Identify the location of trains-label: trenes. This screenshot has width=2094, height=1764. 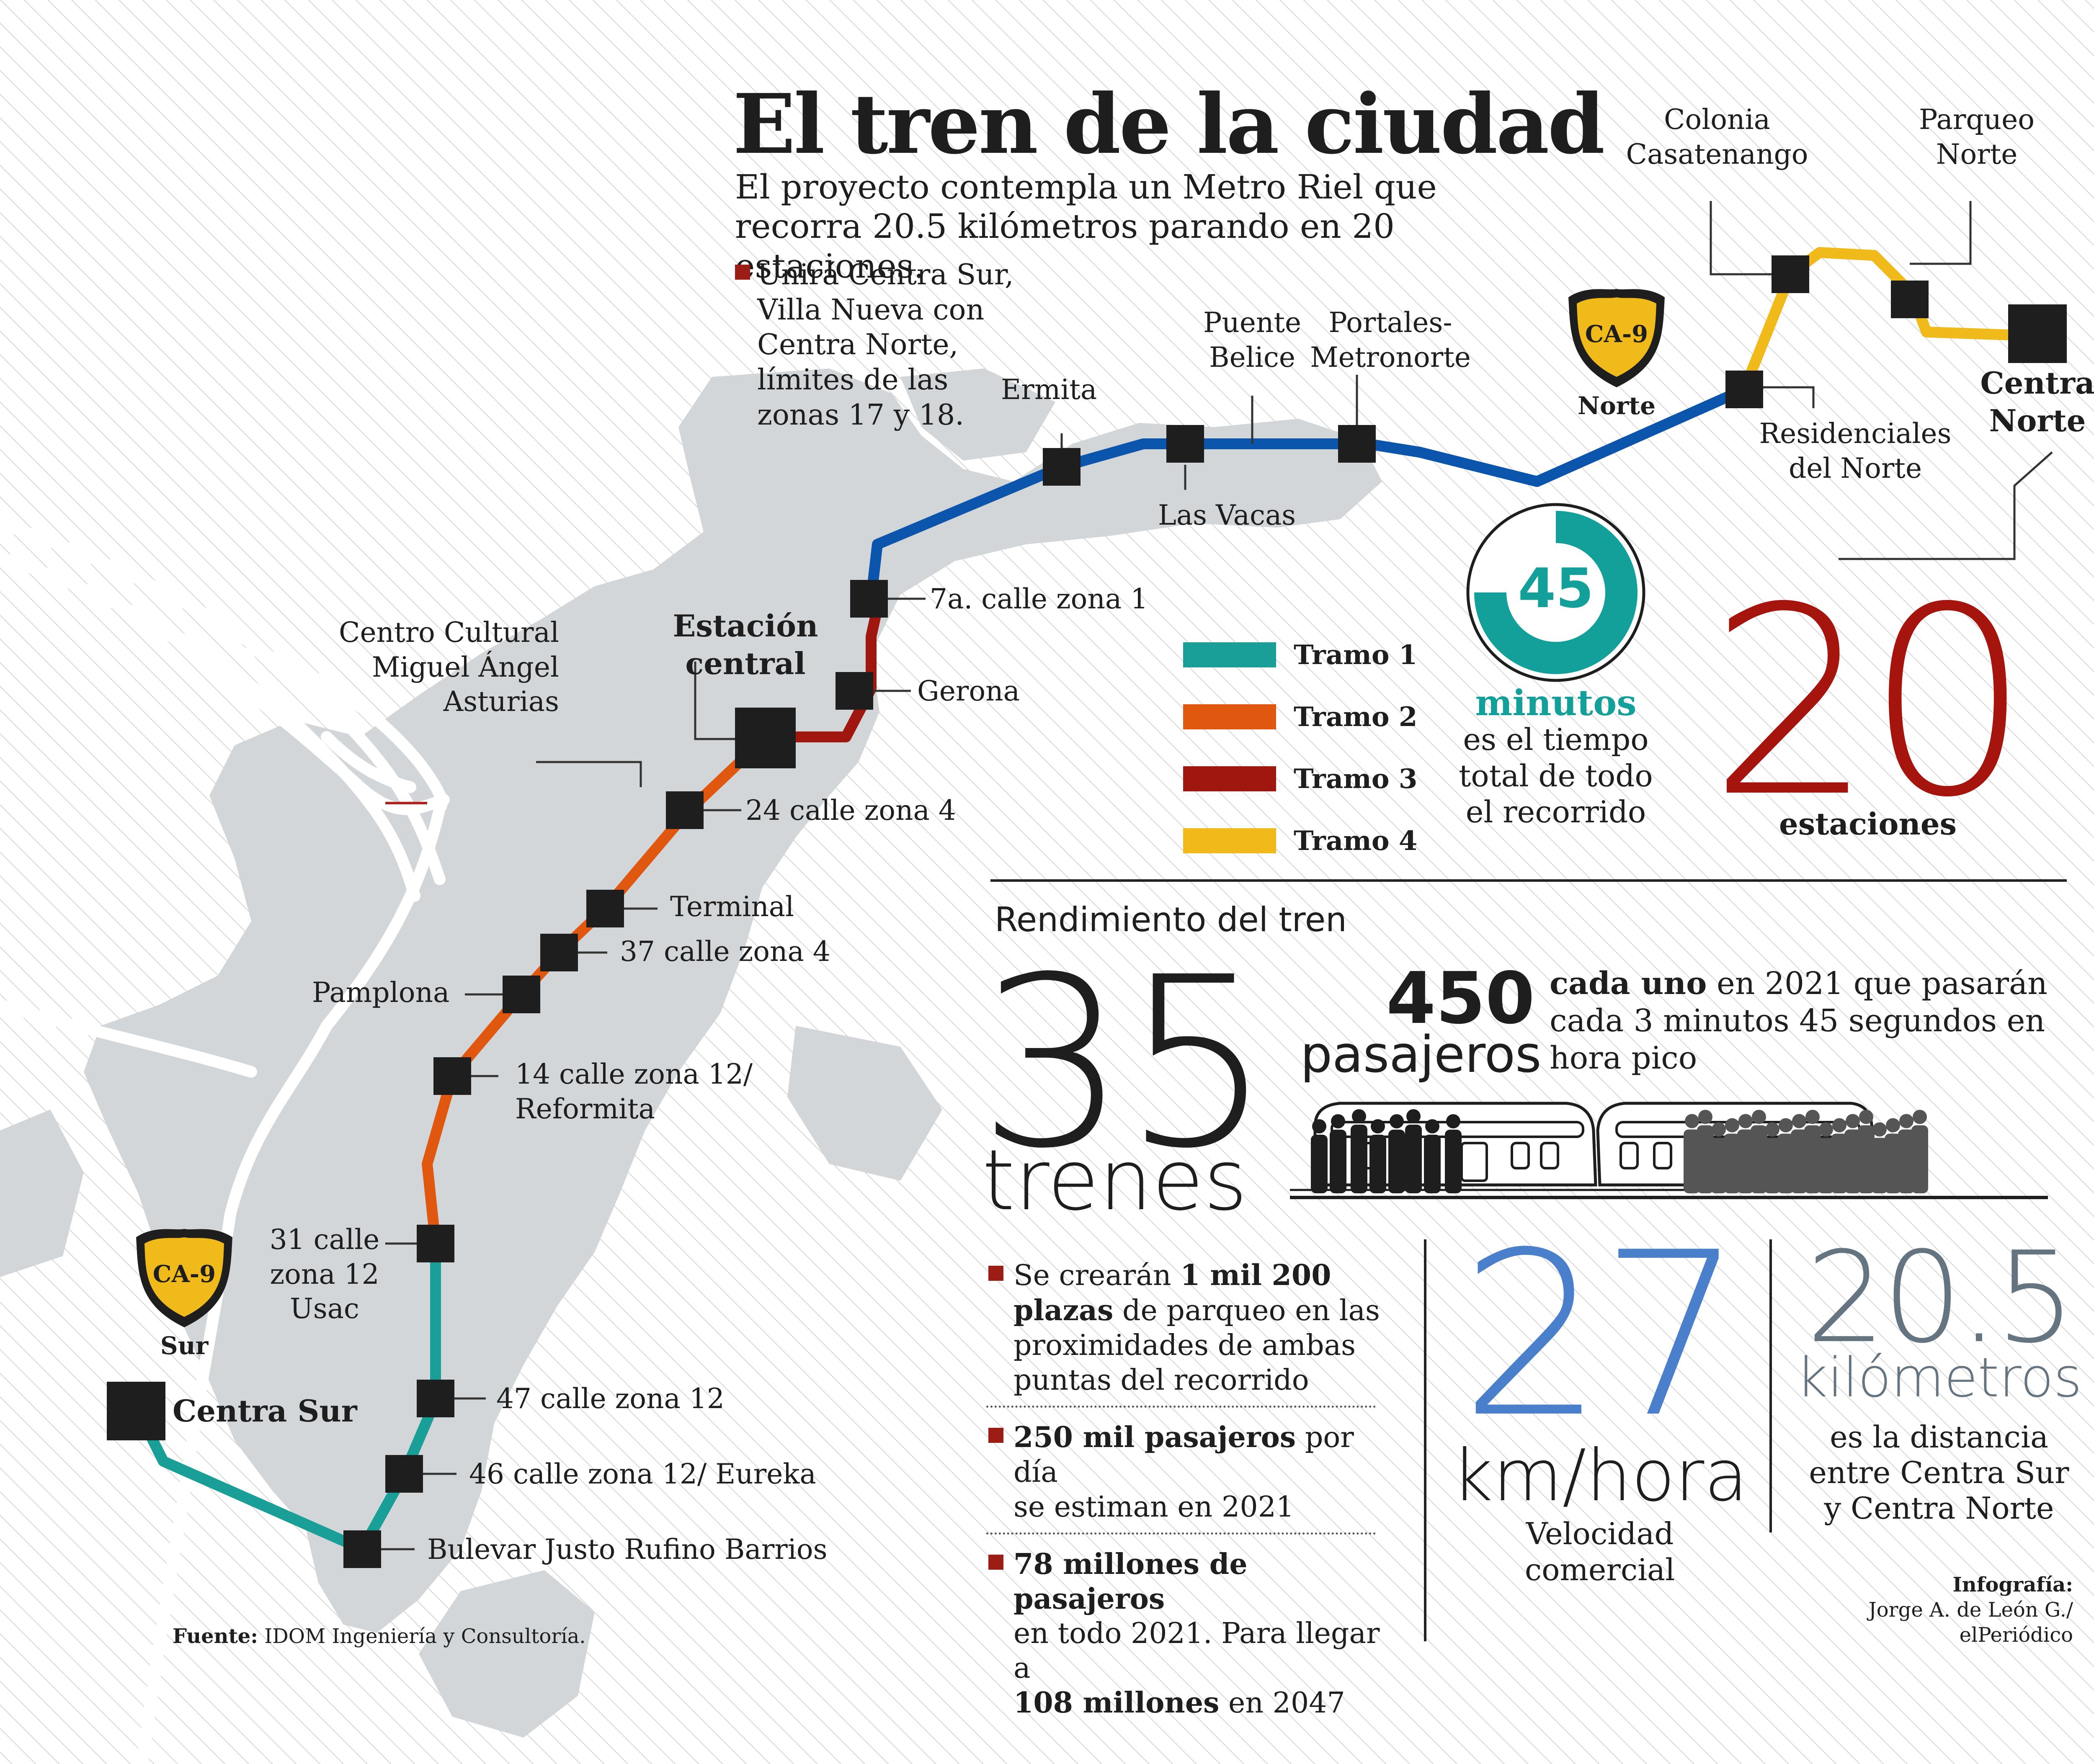
(1115, 1180).